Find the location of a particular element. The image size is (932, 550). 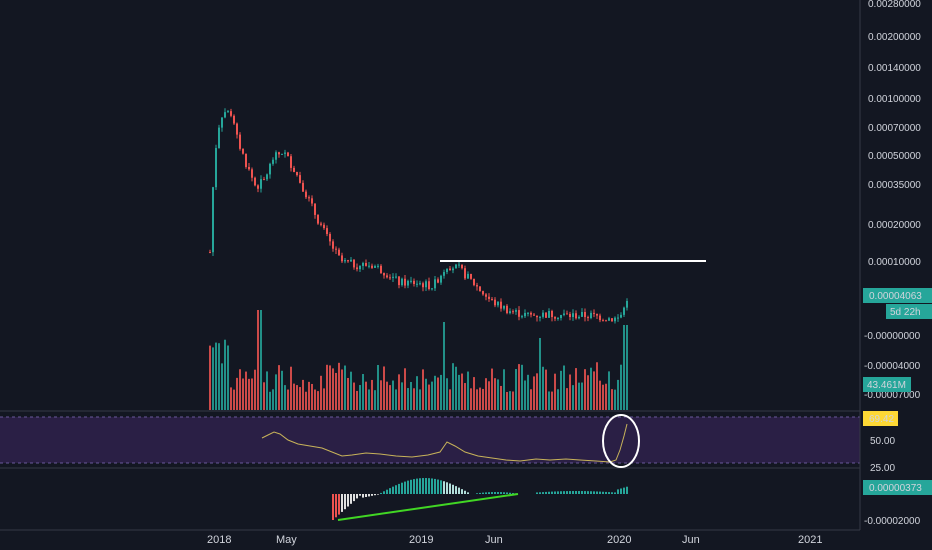

rsi-current-bg is located at coordinates (880, 418).